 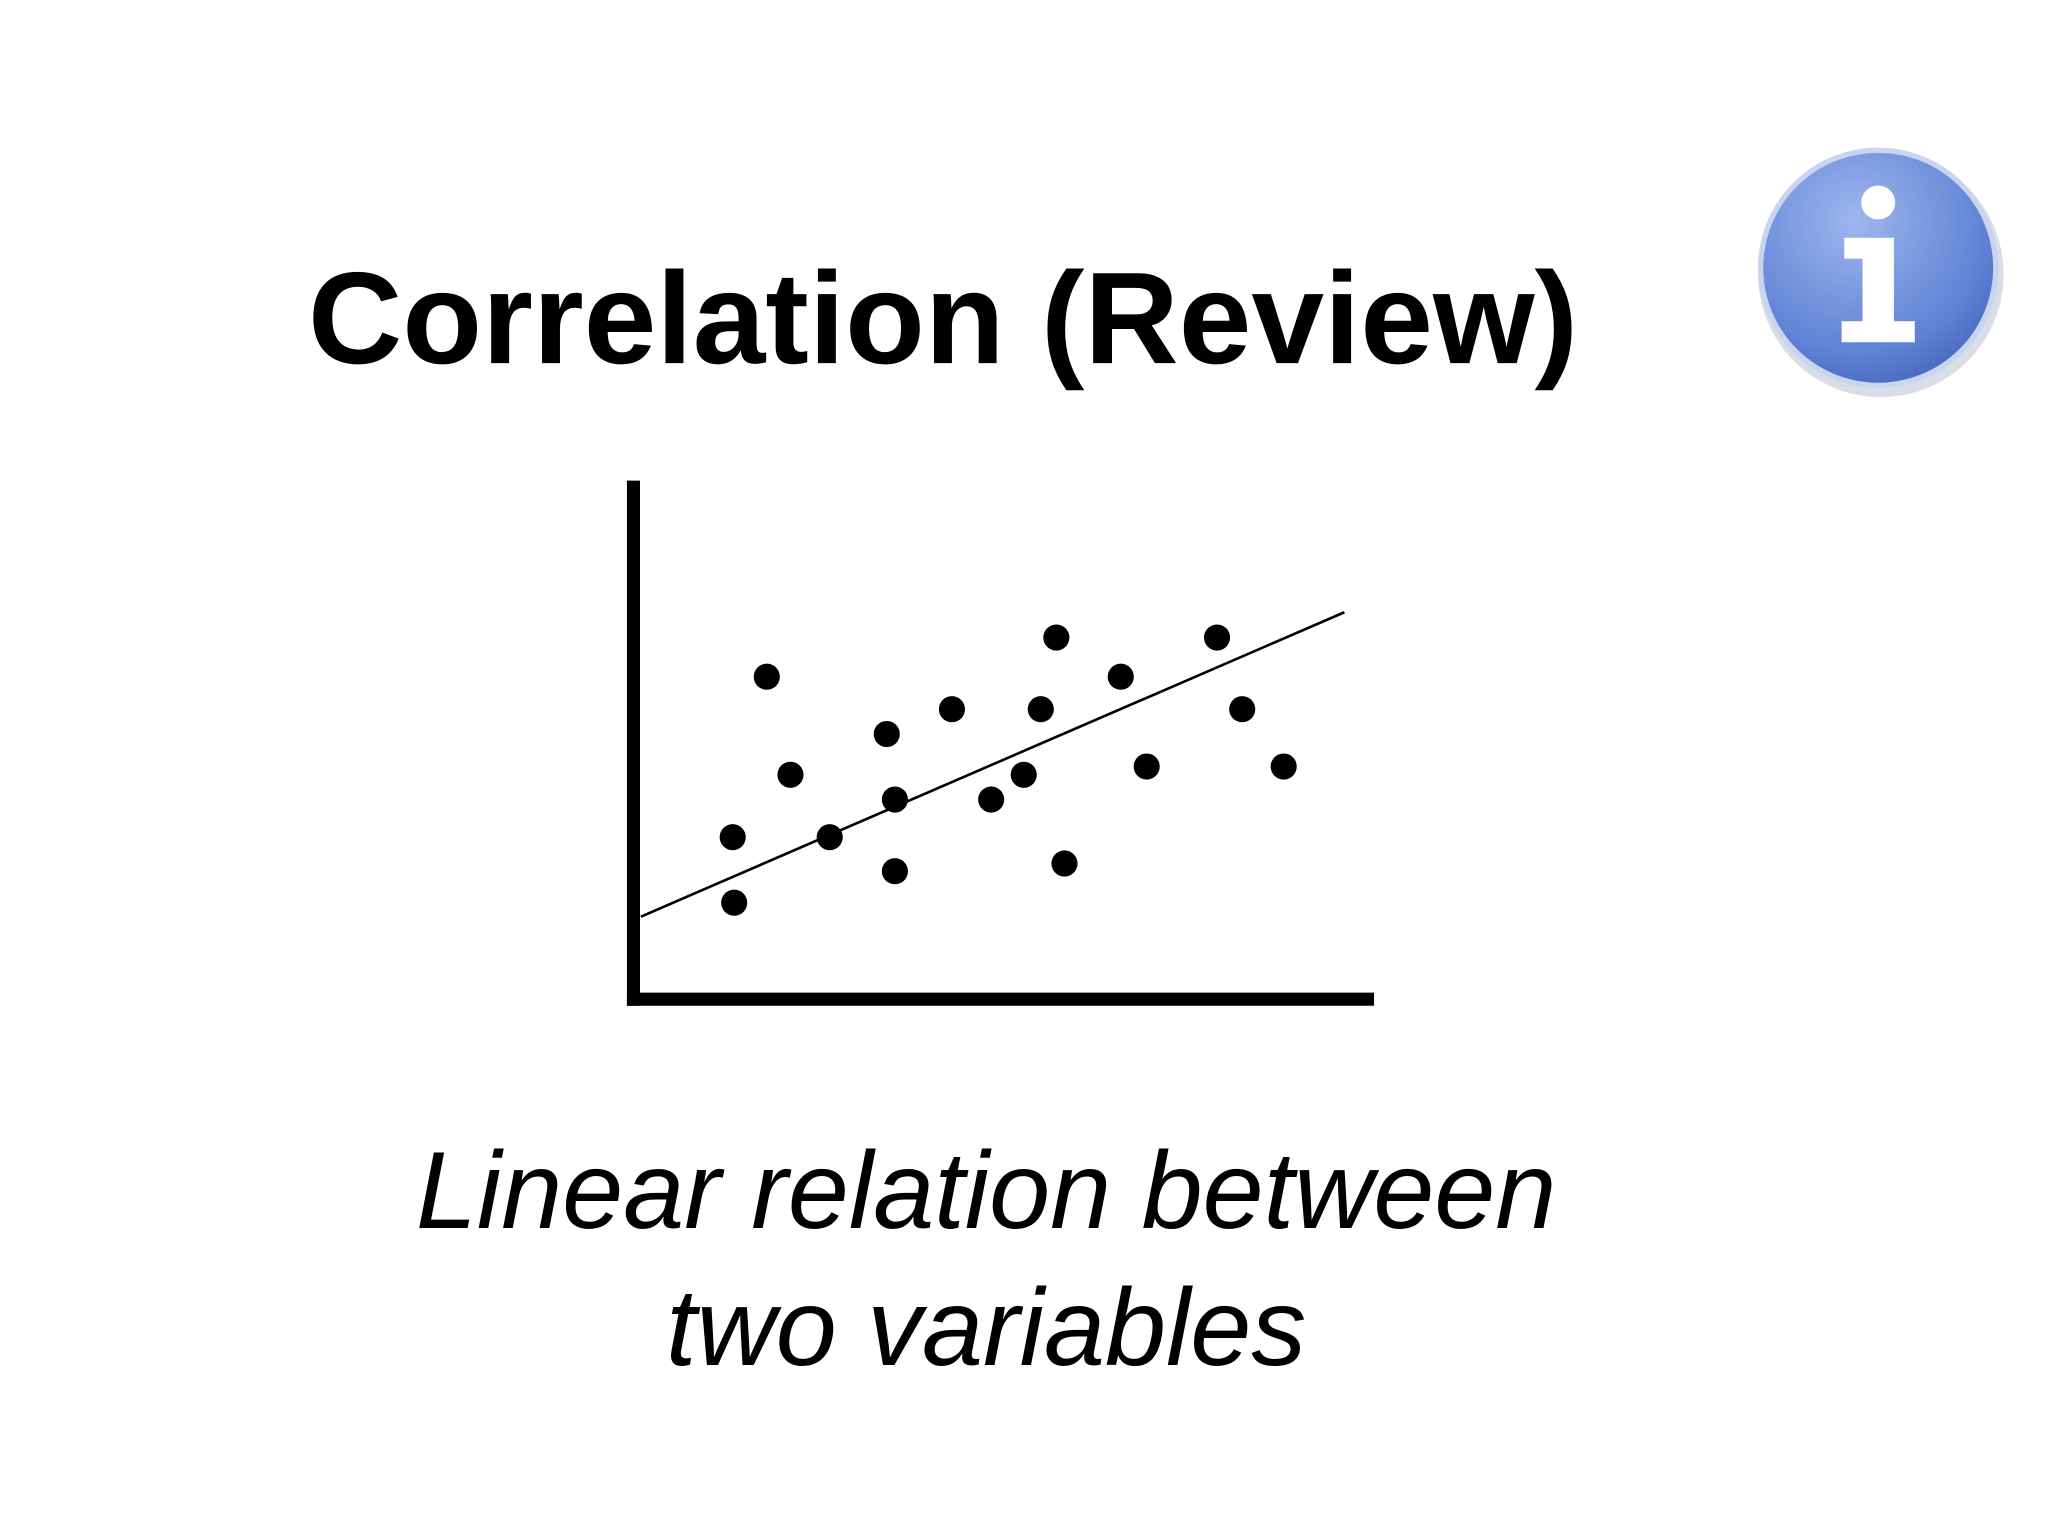 I want to click on slide-title: Correlation (Review), so click(x=943, y=318).